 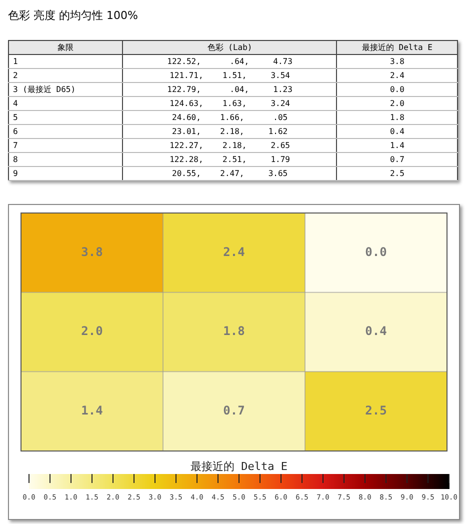 What do you see at coordinates (397, 103) in the screenshot?
I see `text: 2.0` at bounding box center [397, 103].